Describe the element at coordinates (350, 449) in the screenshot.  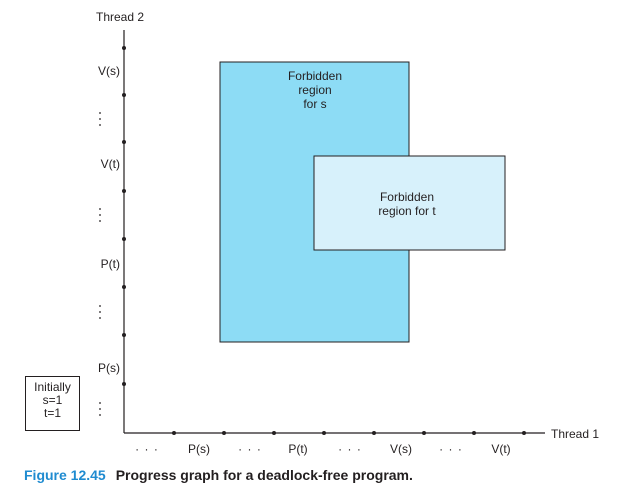
I see `x-ellipsis-3: · · ·` at that location.